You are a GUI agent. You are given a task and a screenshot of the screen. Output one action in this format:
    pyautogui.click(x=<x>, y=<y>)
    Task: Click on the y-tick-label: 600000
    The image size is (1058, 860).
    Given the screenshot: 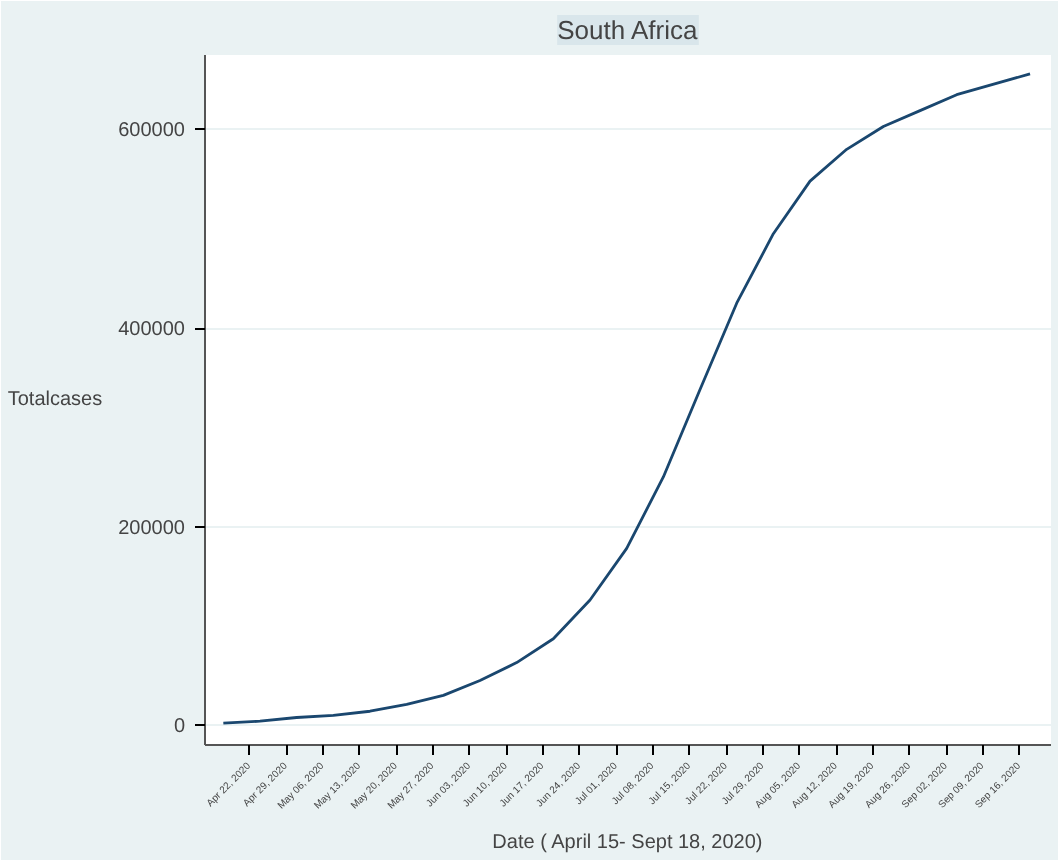 What is the action you would take?
    pyautogui.click(x=152, y=131)
    